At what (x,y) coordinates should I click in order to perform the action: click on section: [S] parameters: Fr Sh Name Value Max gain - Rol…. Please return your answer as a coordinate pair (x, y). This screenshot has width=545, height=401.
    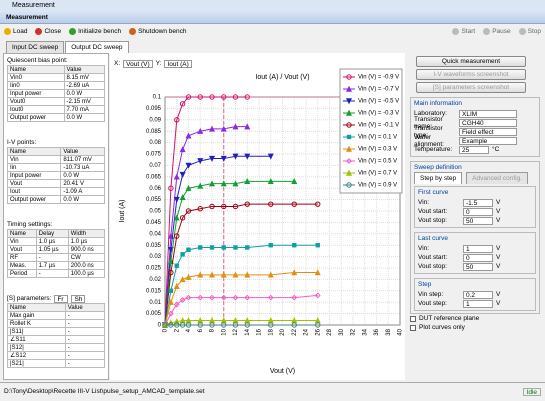
    Looking at the image, I should click on (56, 331).